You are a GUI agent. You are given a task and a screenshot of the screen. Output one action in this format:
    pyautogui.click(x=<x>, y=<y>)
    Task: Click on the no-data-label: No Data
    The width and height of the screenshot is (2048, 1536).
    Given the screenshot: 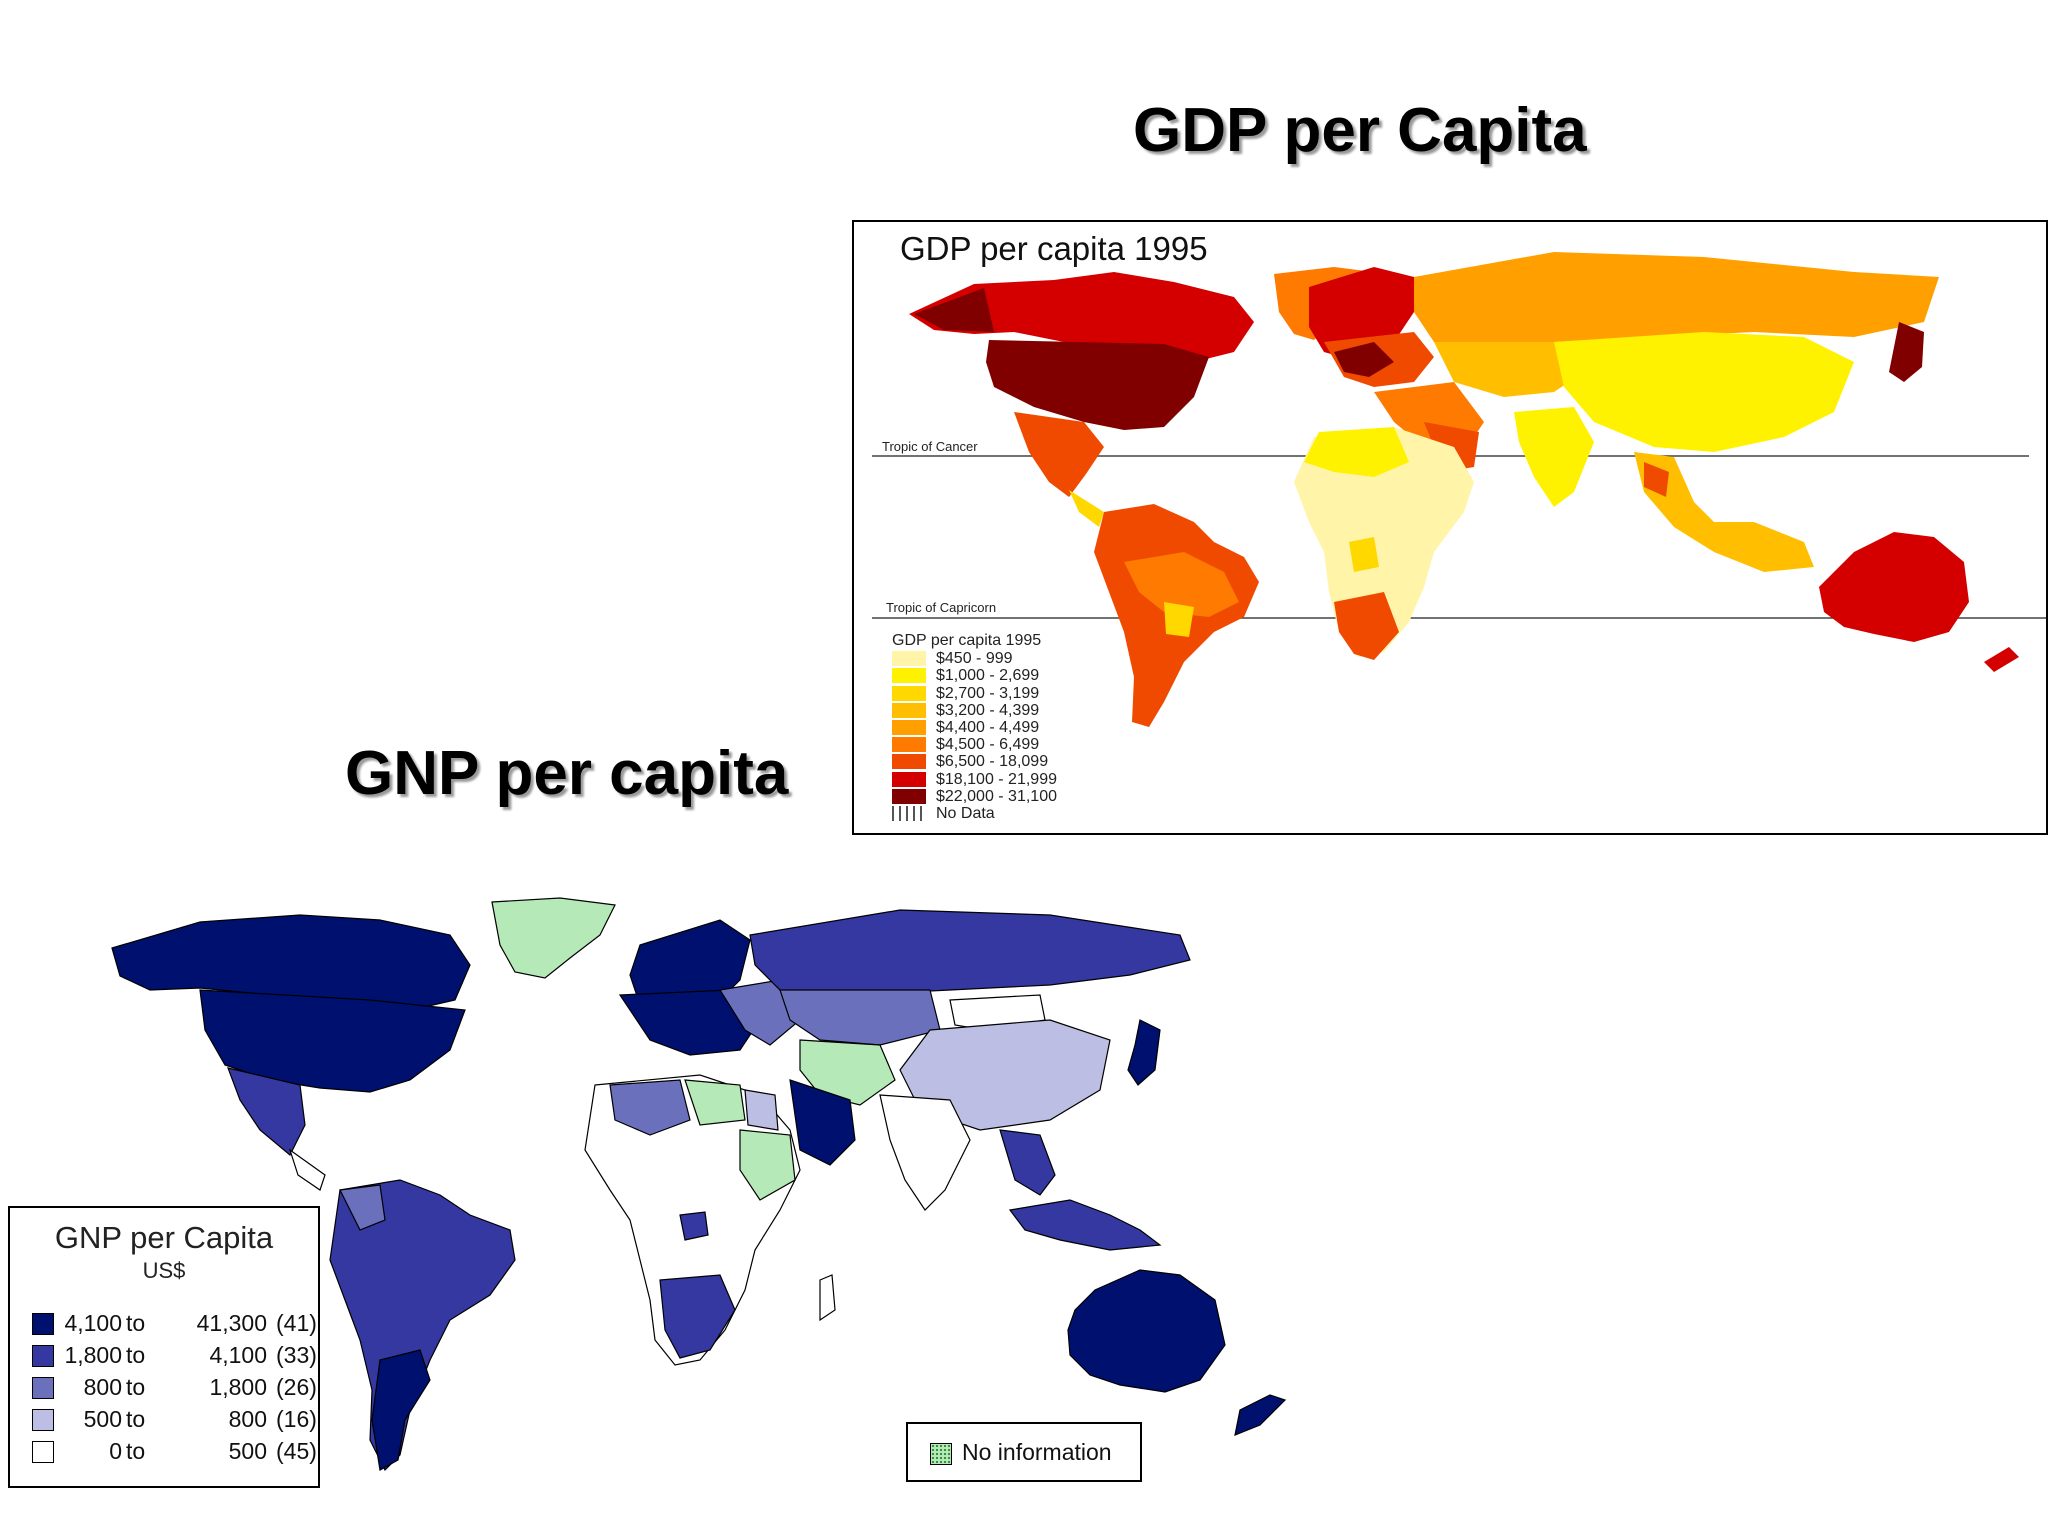 What is the action you would take?
    pyautogui.click(x=965, y=813)
    